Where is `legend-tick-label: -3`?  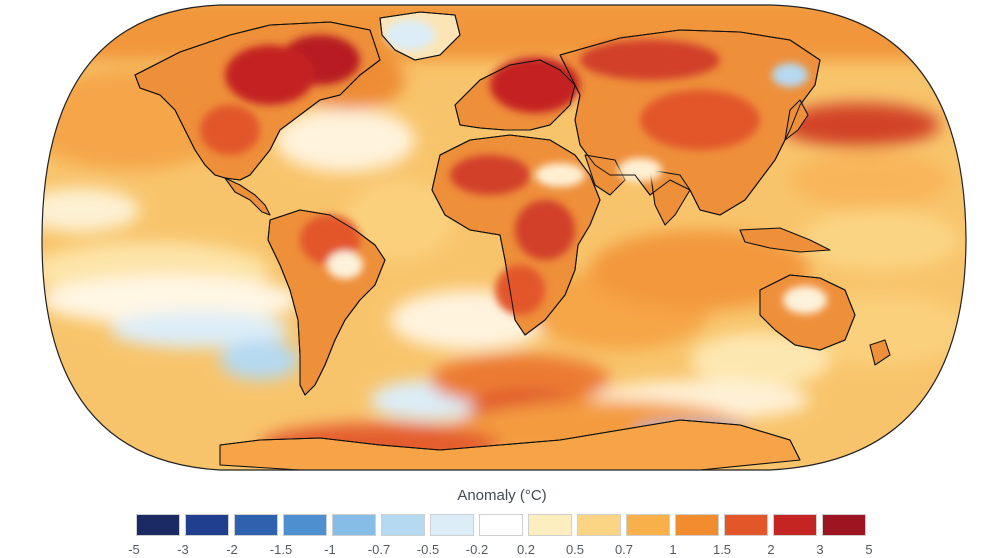 legend-tick-label: -3 is located at coordinates (183, 549).